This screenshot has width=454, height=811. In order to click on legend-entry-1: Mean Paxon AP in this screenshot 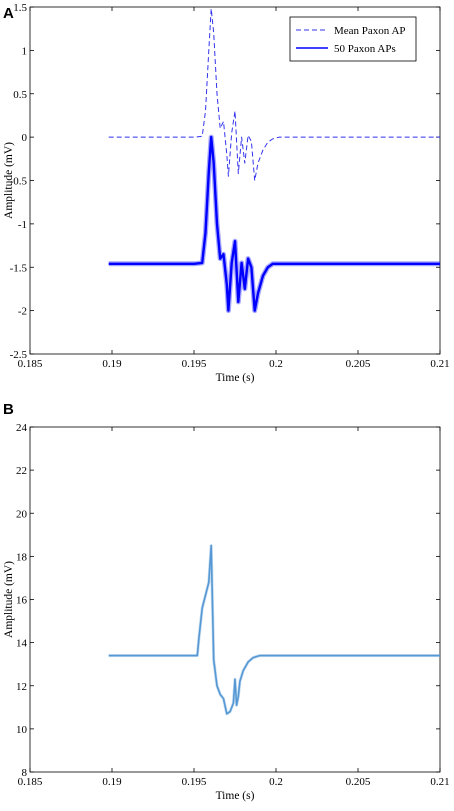, I will do `click(370, 31)`.